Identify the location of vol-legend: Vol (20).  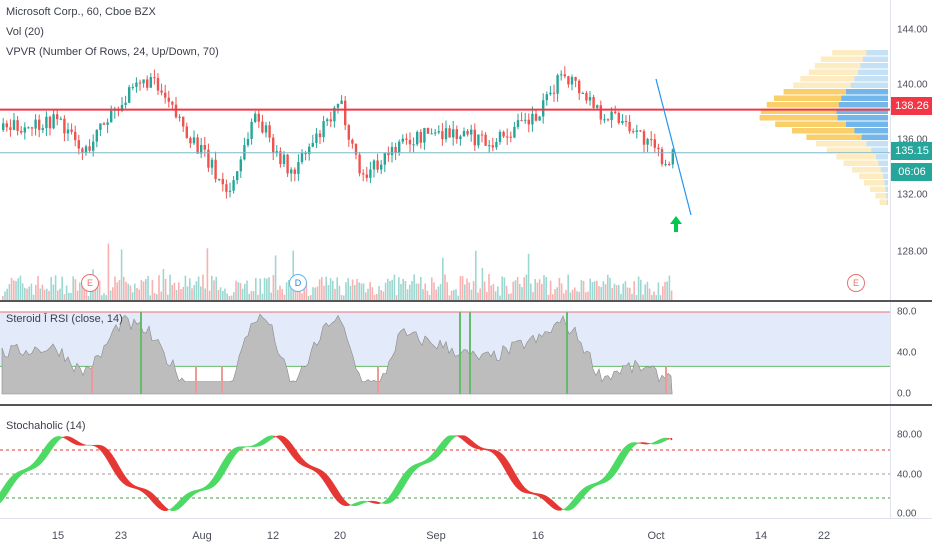
(25, 32).